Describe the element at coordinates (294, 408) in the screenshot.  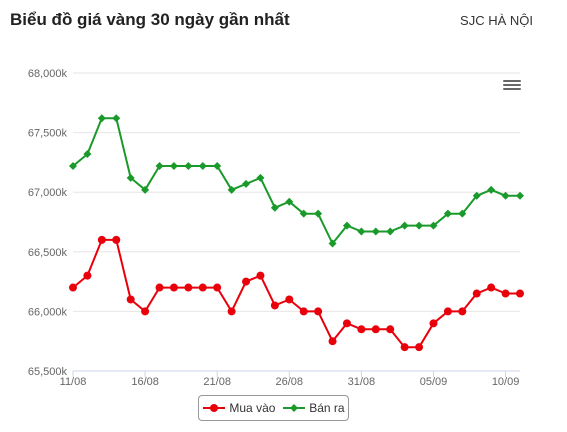
I see `legend-sell-marker-icon` at that location.